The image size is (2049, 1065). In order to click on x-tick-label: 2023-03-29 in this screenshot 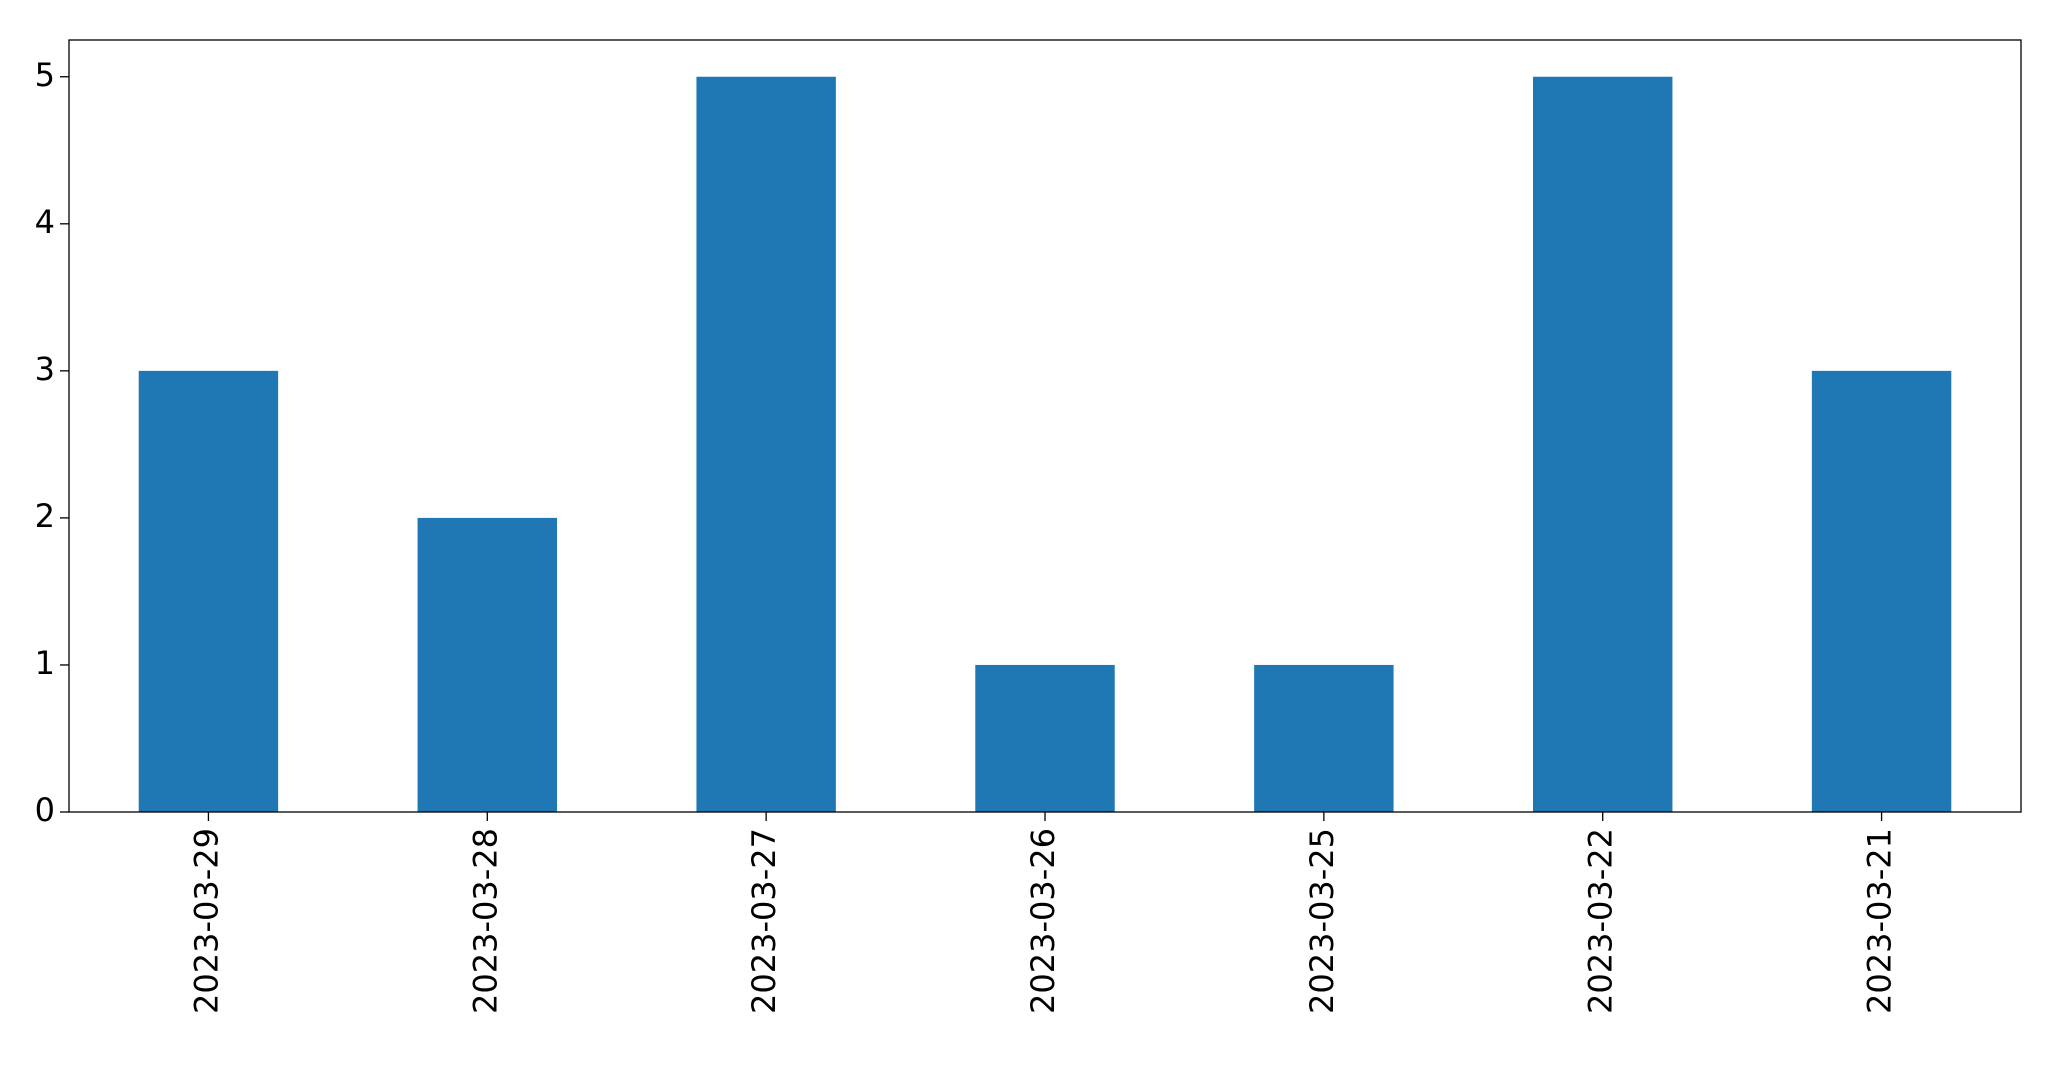, I will do `click(206, 921)`.